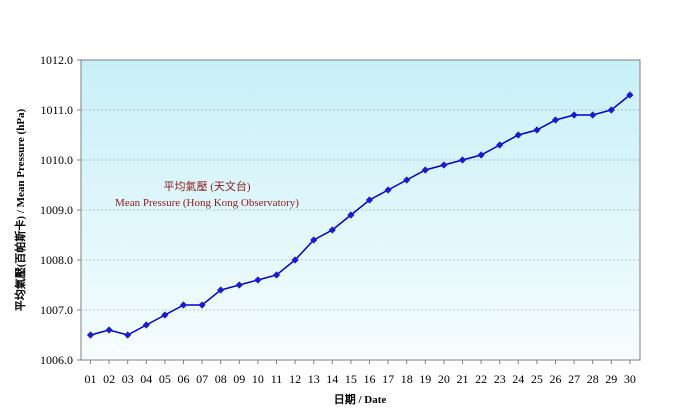 The image size is (684, 420). What do you see at coordinates (239, 379) in the screenshot?
I see `x-tick-label: 09` at bounding box center [239, 379].